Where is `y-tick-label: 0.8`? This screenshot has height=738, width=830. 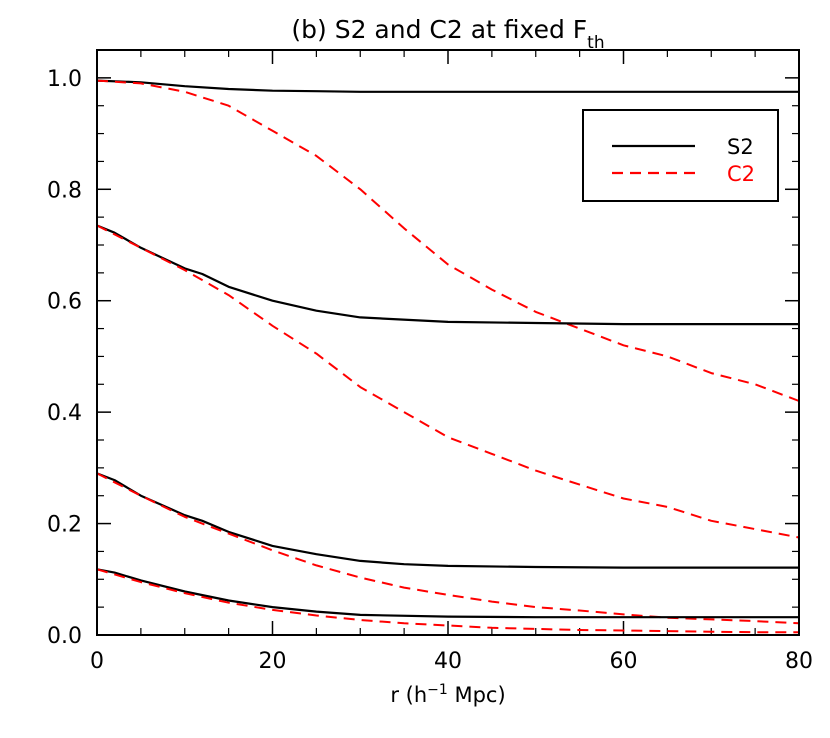
y-tick-label: 0.8 is located at coordinates (64, 190).